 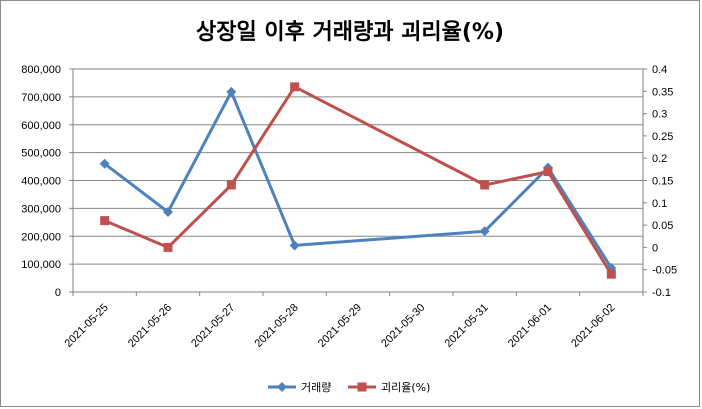 I want to click on left-tick-label: 0, so click(x=58, y=293).